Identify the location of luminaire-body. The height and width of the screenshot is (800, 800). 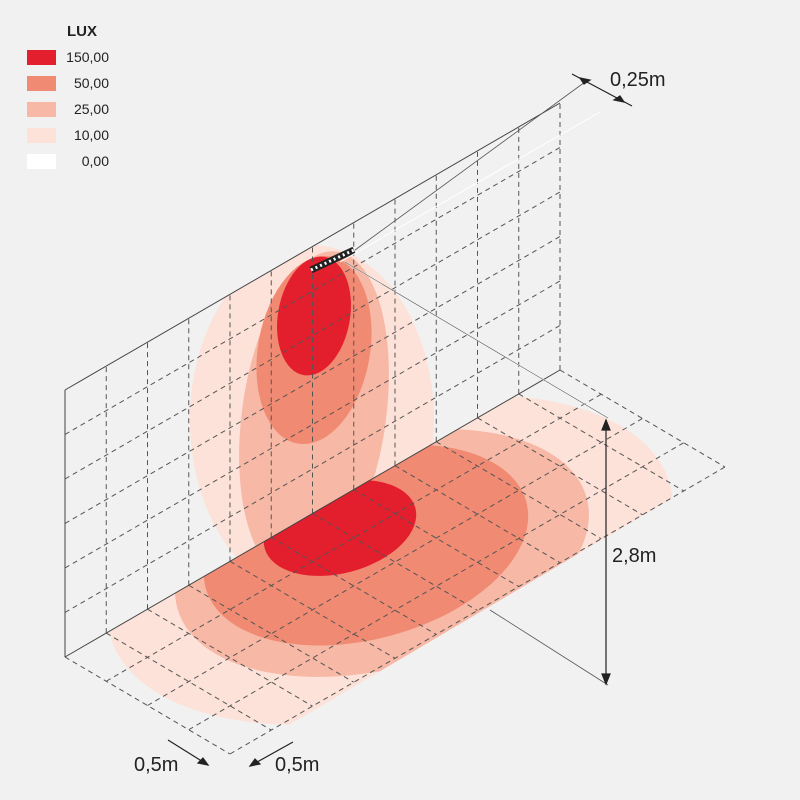
(332, 260).